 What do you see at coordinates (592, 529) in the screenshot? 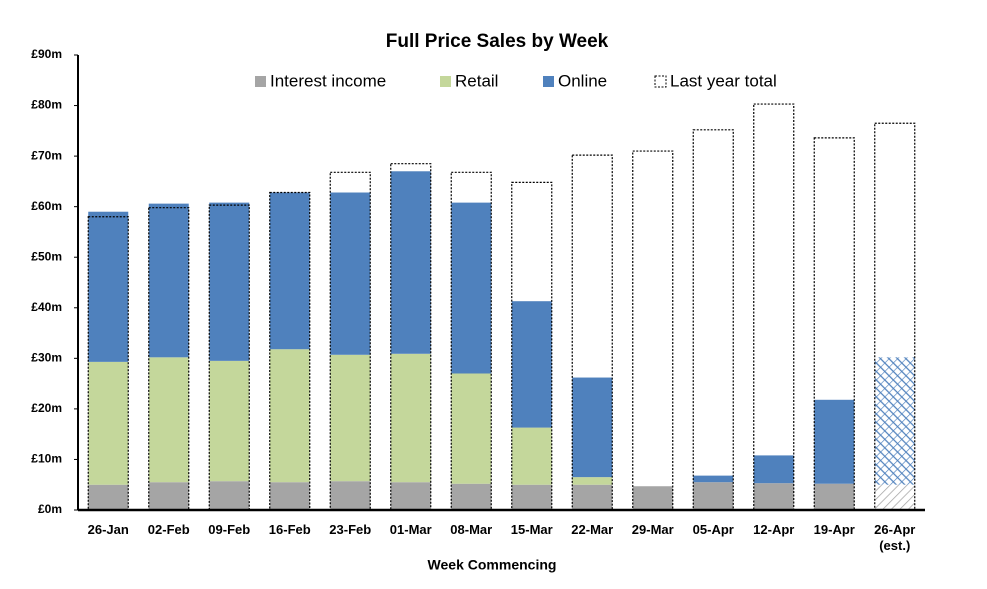
I see `x-tick-label: 22-Mar` at bounding box center [592, 529].